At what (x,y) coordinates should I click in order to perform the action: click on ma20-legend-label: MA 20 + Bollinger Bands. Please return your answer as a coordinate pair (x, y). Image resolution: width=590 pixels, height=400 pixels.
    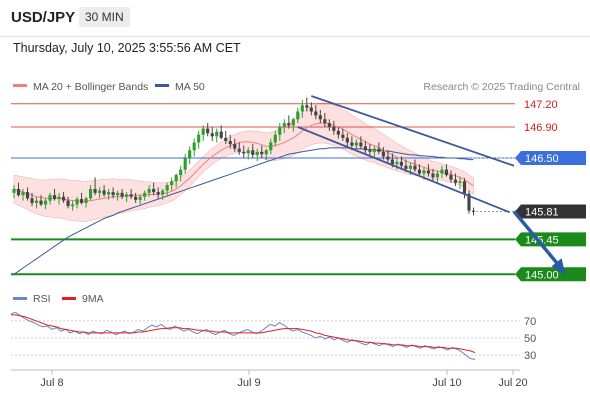
    Looking at the image, I should click on (90, 87).